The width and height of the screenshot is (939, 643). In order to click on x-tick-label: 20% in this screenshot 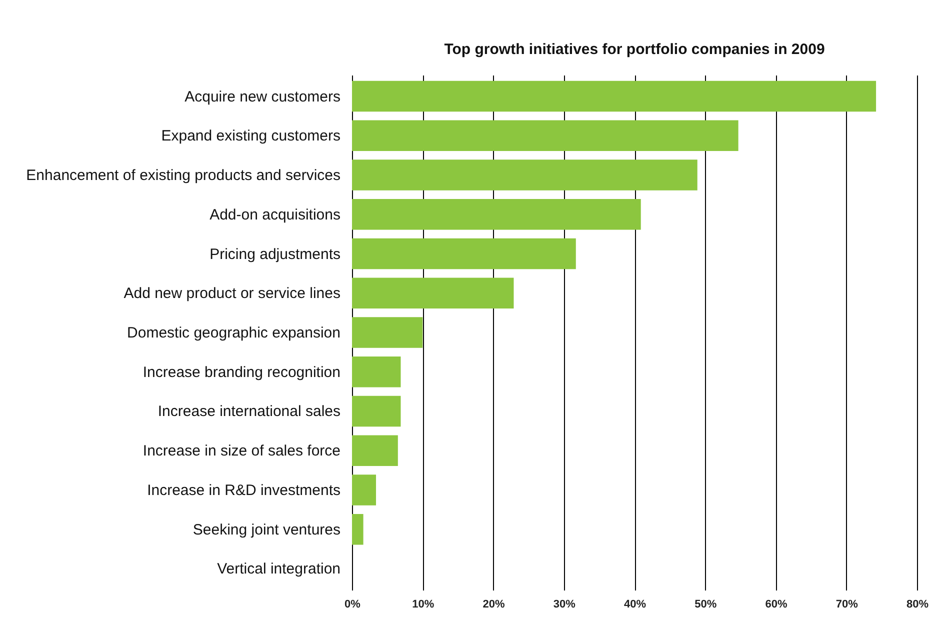, I will do `click(493, 604)`.